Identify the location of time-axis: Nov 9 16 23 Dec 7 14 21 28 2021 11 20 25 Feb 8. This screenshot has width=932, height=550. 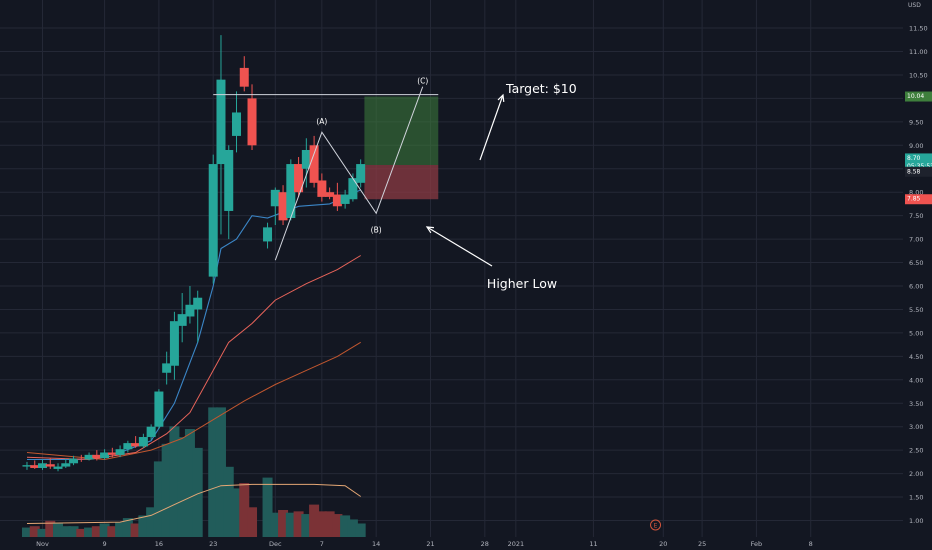
(424, 544).